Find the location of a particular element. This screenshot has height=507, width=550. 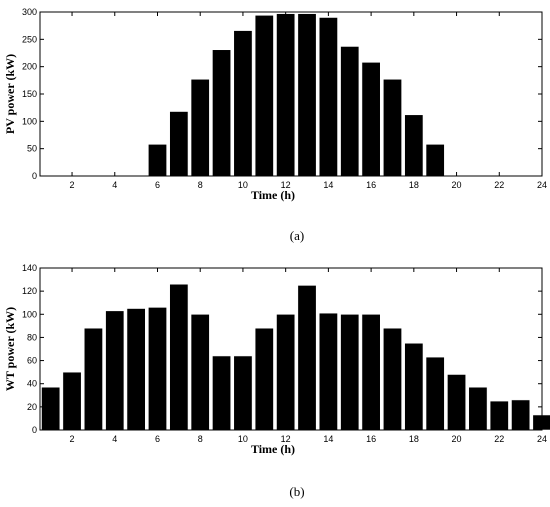

y-tick-label: 200 is located at coordinates (29, 67).